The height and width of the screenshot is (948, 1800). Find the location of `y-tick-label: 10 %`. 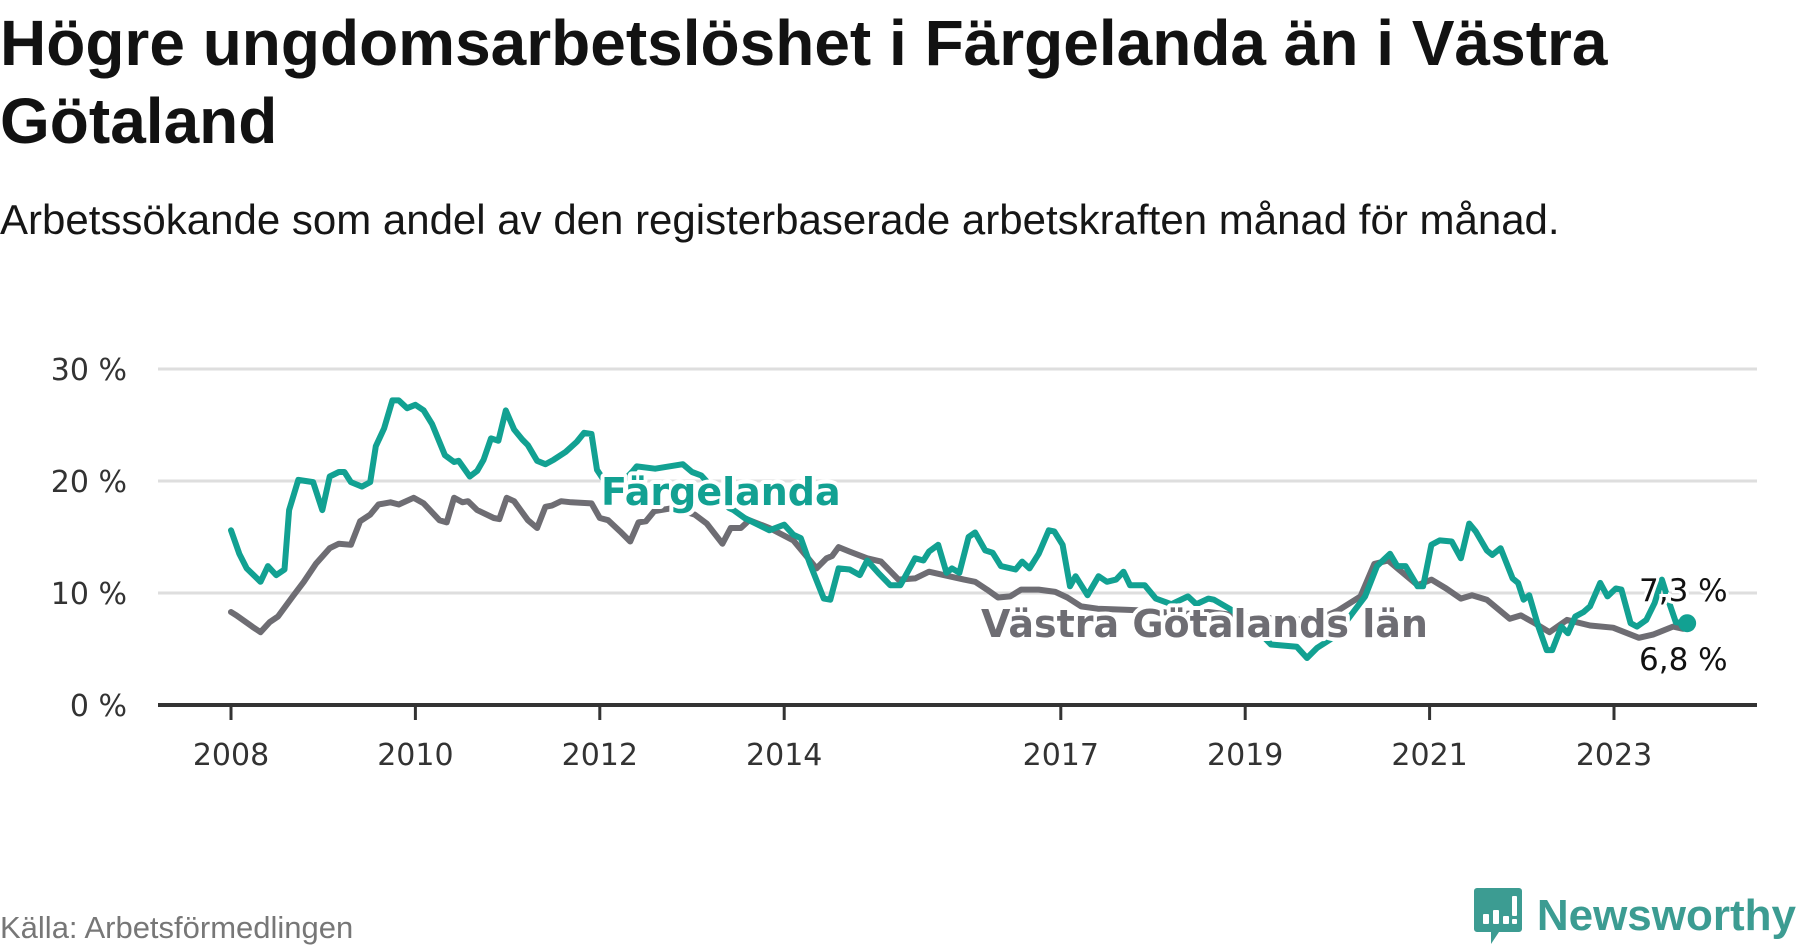

y-tick-label: 10 % is located at coordinates (89, 594).